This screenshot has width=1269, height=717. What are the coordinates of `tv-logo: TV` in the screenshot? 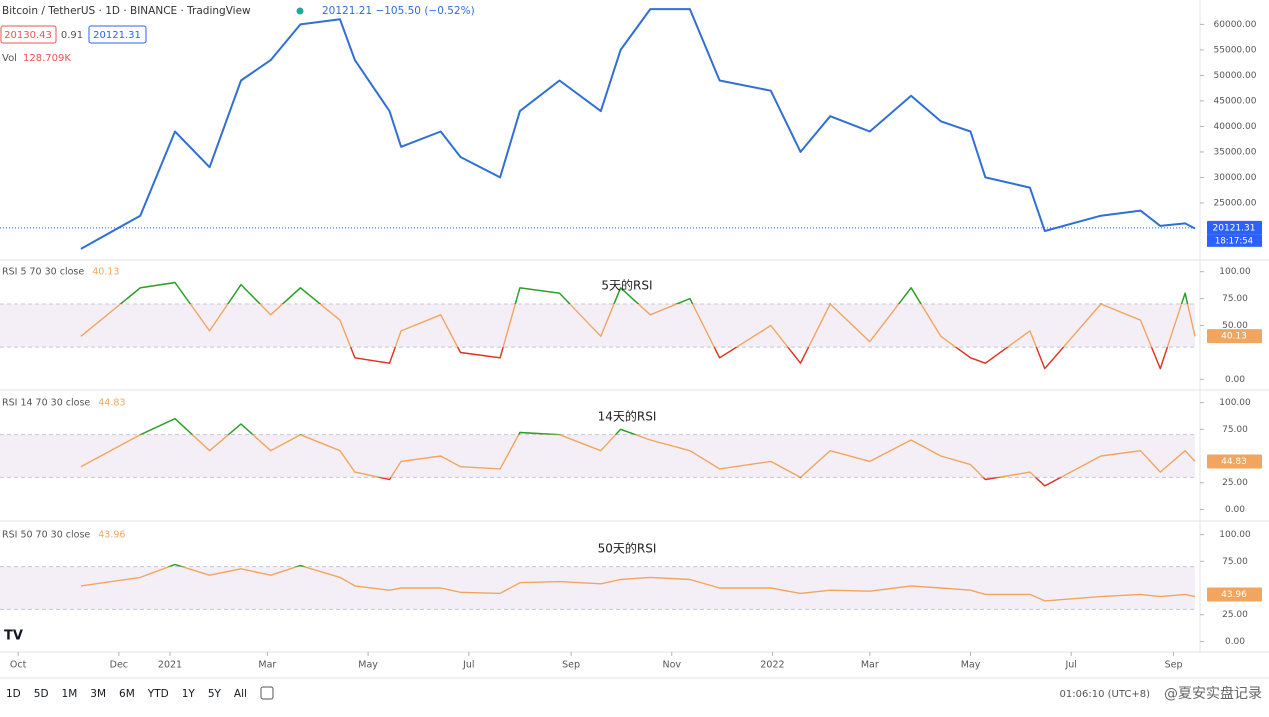 It's located at (13, 636).